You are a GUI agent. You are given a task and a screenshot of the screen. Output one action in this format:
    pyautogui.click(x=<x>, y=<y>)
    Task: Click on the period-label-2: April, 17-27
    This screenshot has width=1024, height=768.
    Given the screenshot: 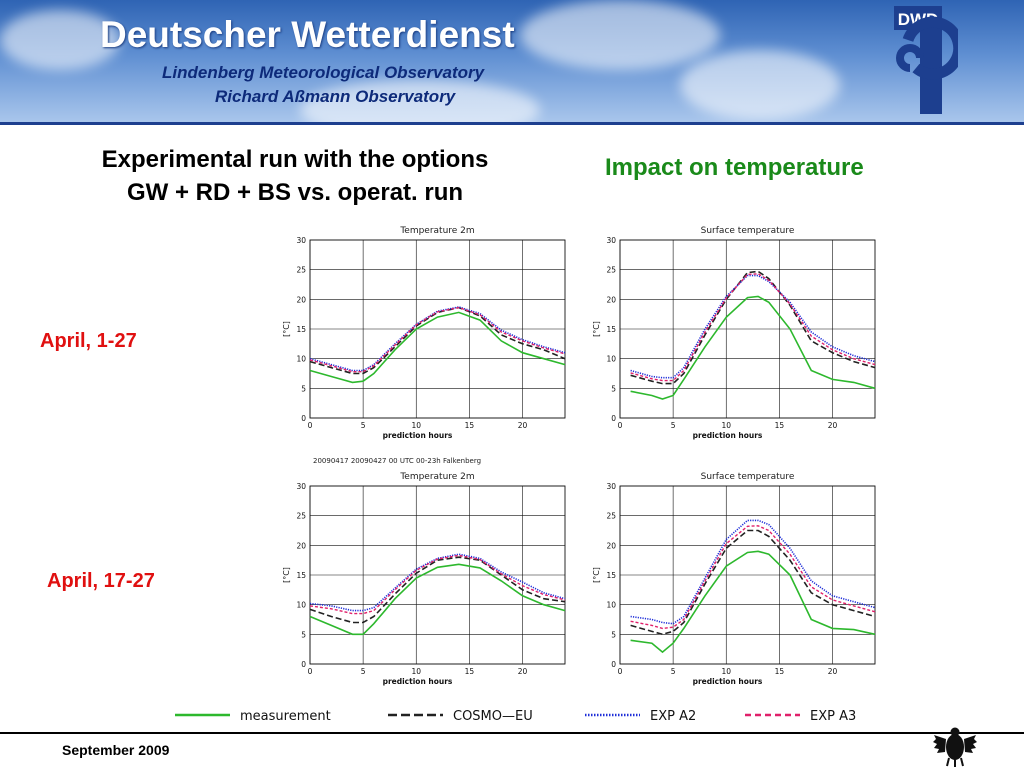 What is the action you would take?
    pyautogui.click(x=101, y=581)
    